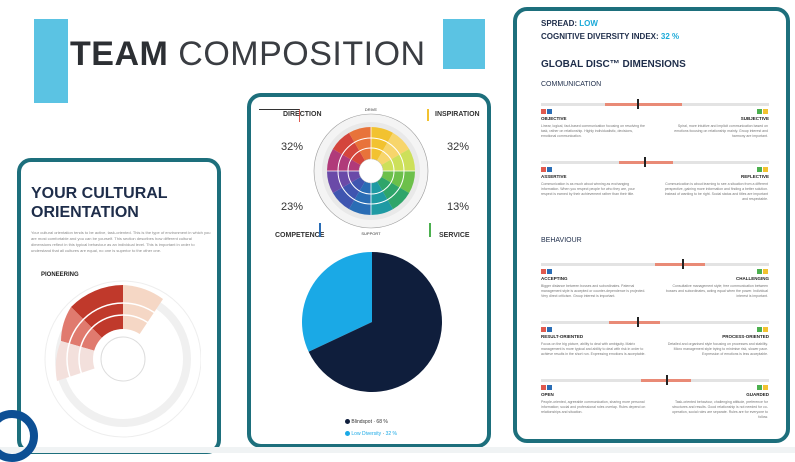 The image size is (795, 462). Describe the element at coordinates (99, 203) in the screenshot. I see `cultural-title: YOUR CULTURAL ORIENTATION` at that location.